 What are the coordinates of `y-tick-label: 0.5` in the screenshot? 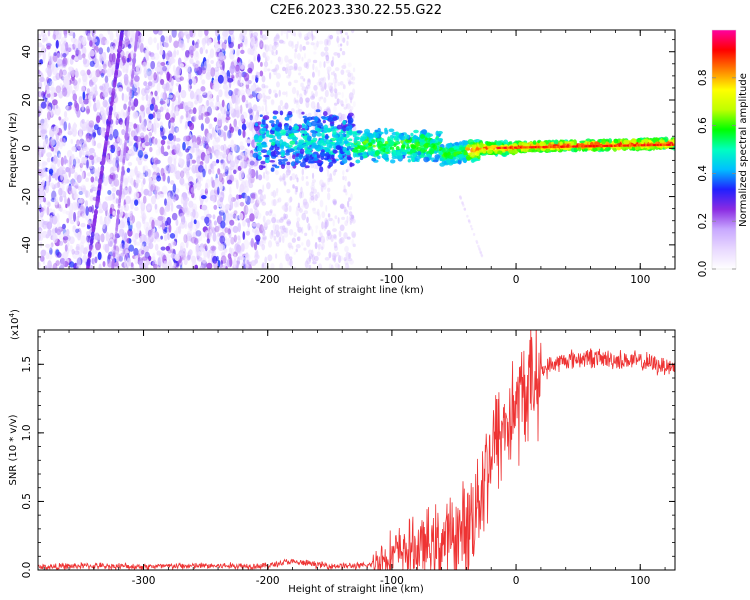 It's located at (27, 501).